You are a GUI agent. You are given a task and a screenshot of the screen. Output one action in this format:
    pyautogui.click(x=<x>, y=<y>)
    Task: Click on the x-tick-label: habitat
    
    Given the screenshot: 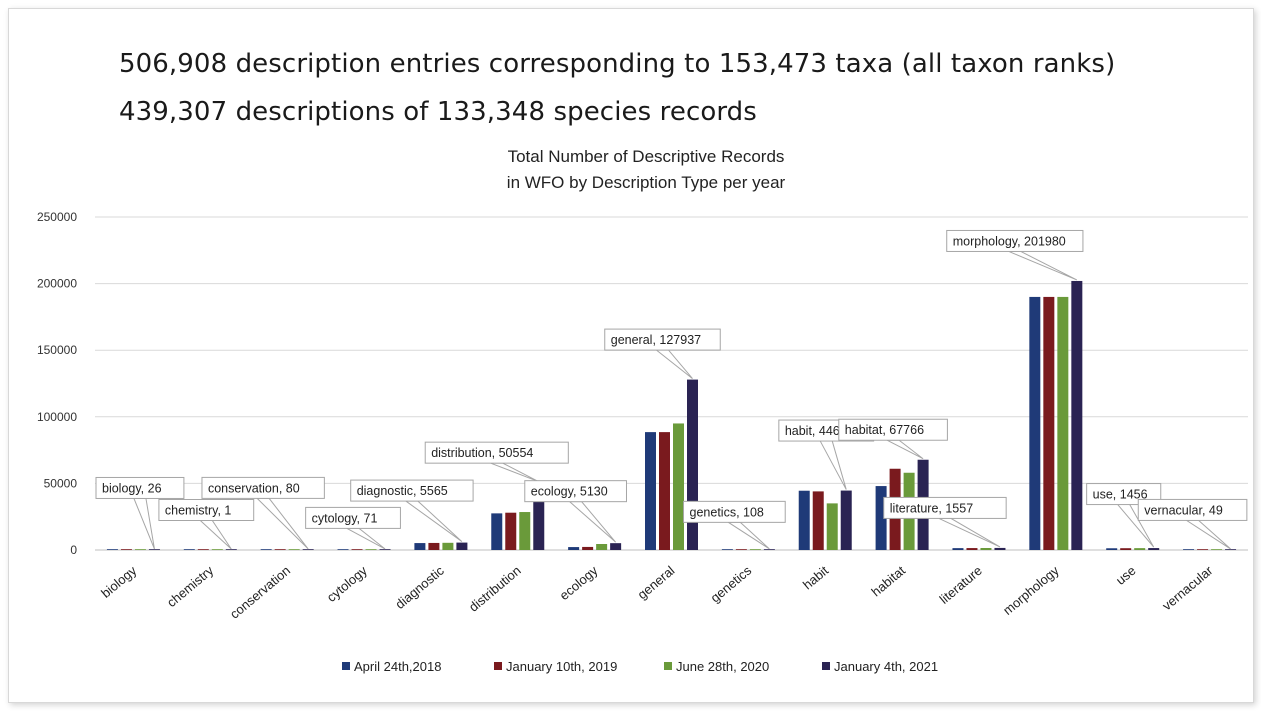 What is the action you would take?
    pyautogui.click(x=888, y=581)
    